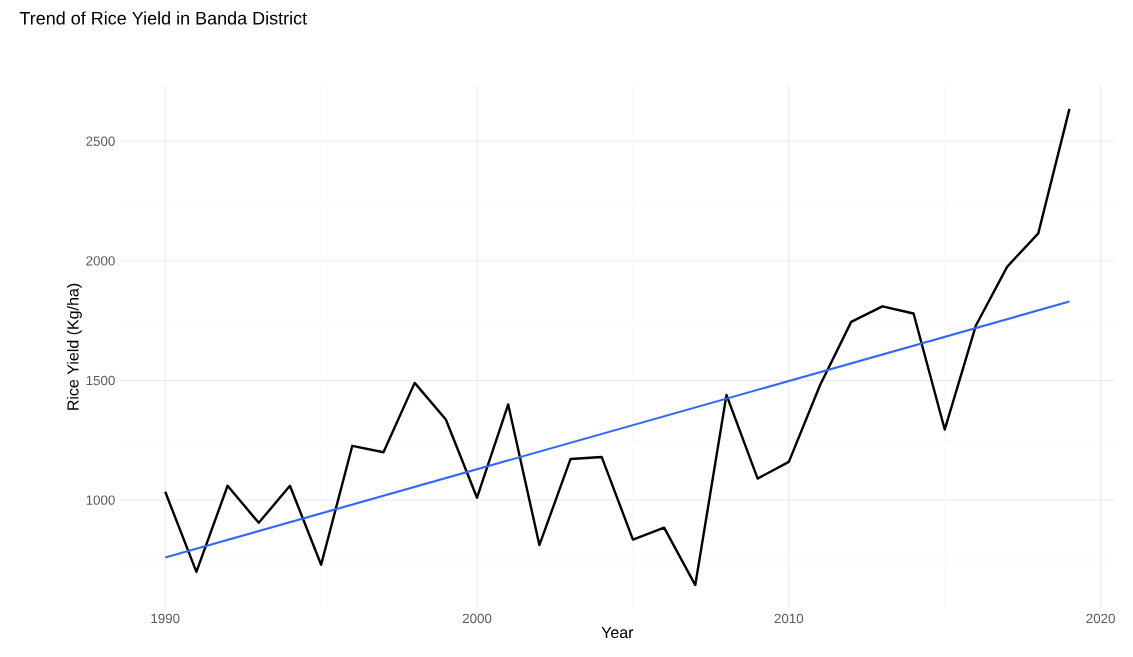 This screenshot has height=657, width=1133. I want to click on x-axis-title: Year, so click(617, 632).